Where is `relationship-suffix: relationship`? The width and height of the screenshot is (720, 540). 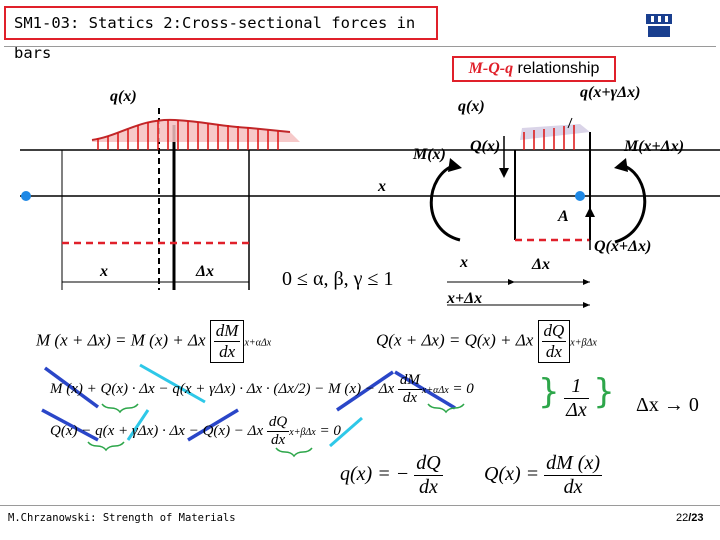 relationship-suffix: relationship is located at coordinates (556, 68).